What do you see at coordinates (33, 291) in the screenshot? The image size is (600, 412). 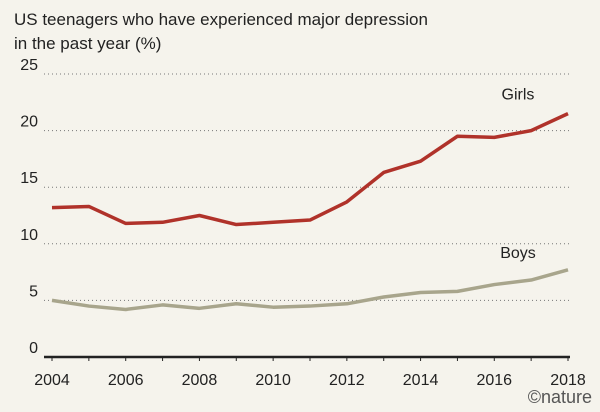 I see `y-tick-label: 5` at bounding box center [33, 291].